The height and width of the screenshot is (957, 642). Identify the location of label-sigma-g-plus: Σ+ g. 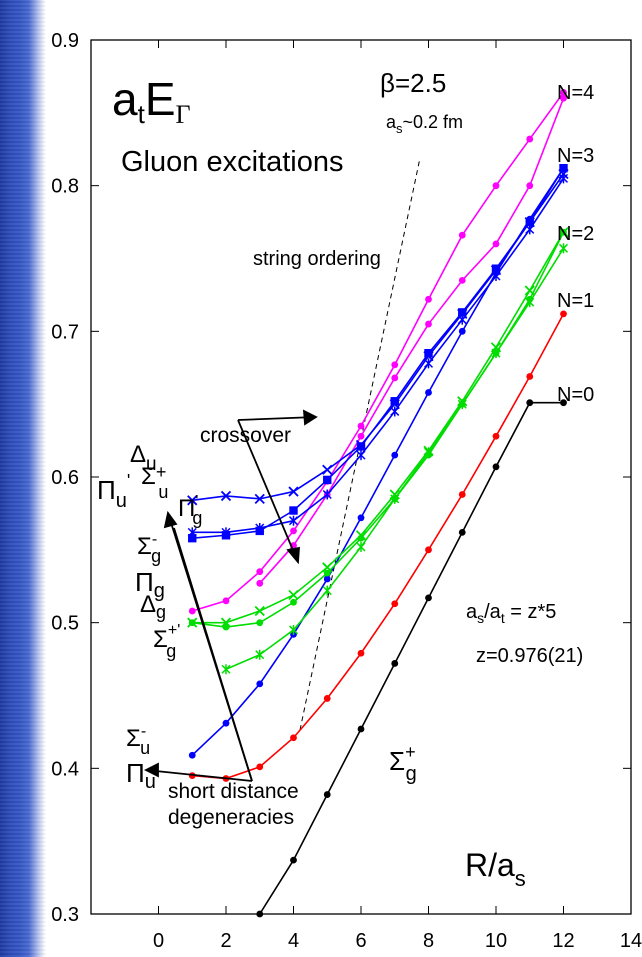
(403, 763).